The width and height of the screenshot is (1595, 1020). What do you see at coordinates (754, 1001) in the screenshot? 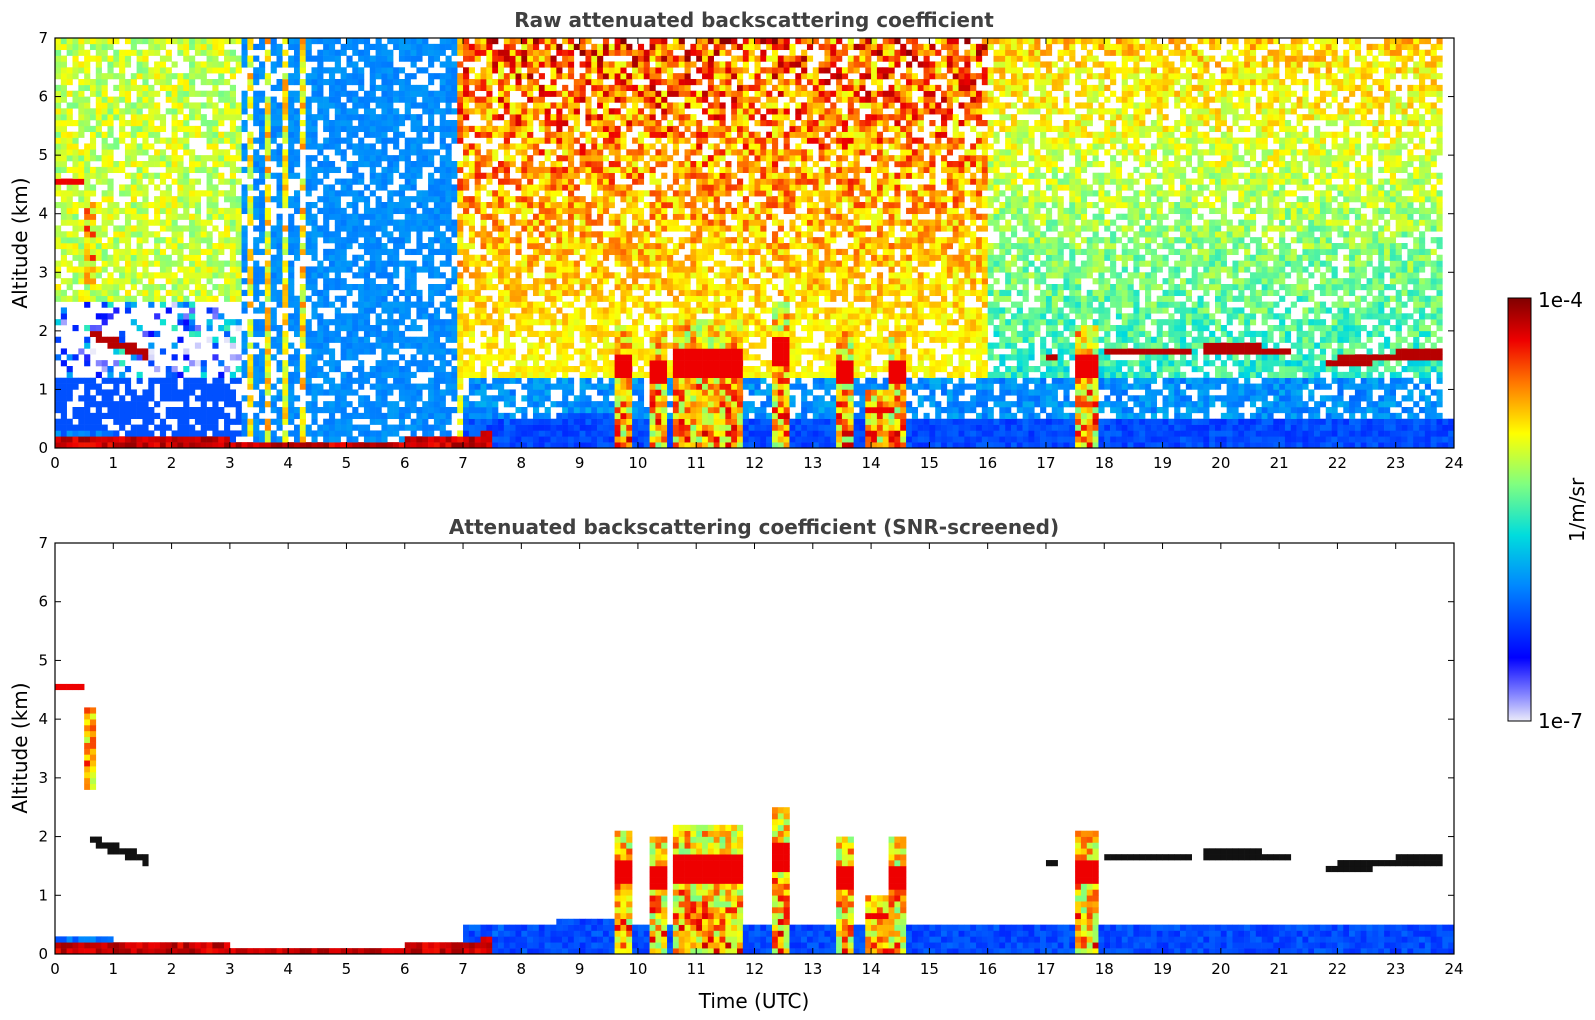
I see `x-axis-label: Time (UTC)` at bounding box center [754, 1001].